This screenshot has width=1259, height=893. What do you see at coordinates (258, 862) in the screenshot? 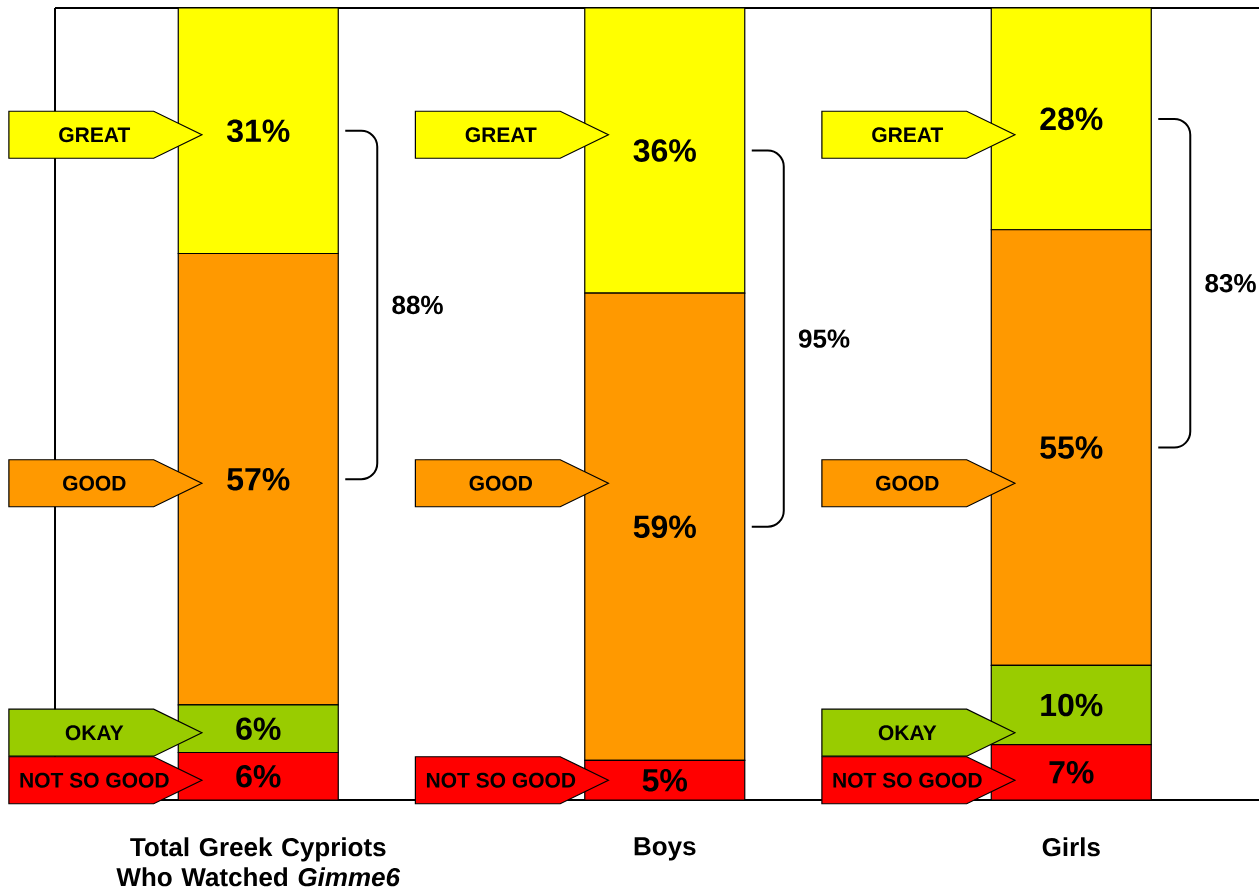
I see `x-tick-label: Total Greek Cypriots Who Watched Gimme6` at bounding box center [258, 862].